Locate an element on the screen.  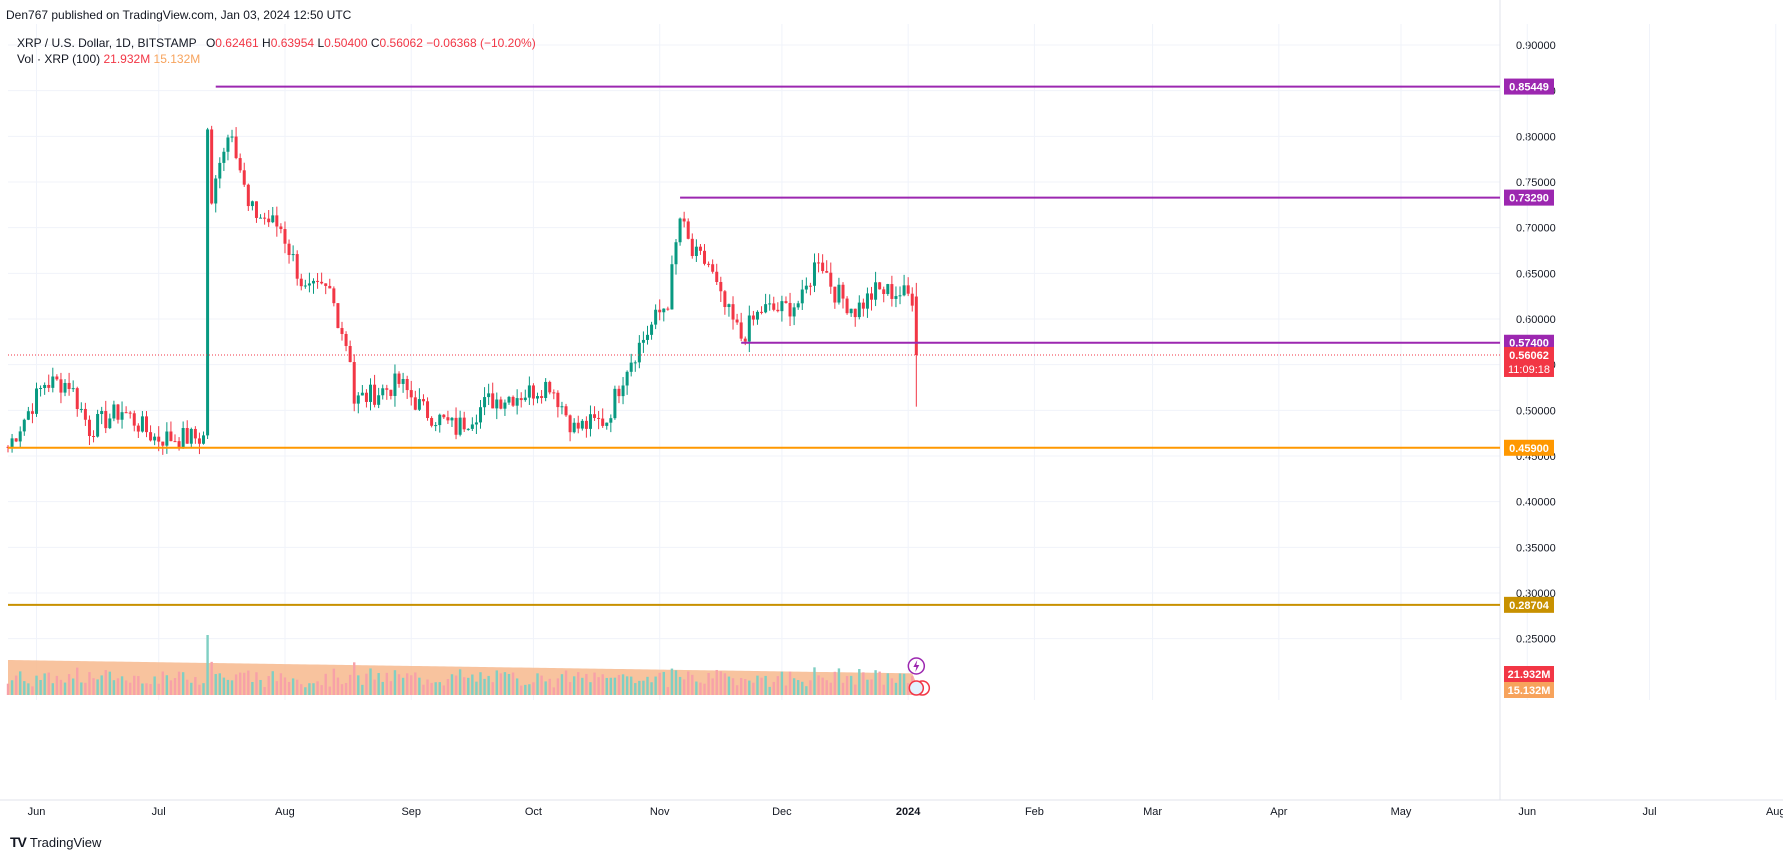
y-tick-label: 0.75000 is located at coordinates (1536, 183).